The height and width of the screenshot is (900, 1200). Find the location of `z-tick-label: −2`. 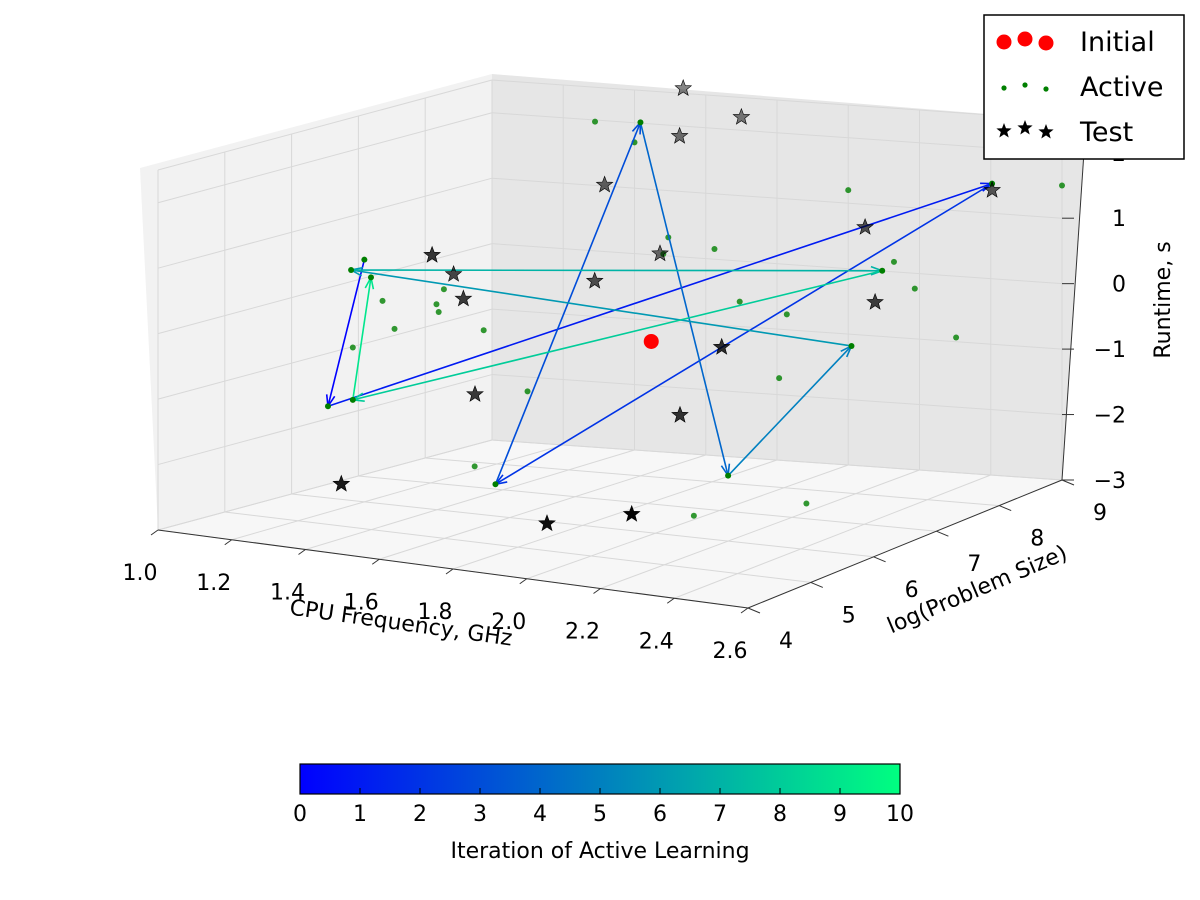

z-tick-label: −2 is located at coordinates (1110, 416).